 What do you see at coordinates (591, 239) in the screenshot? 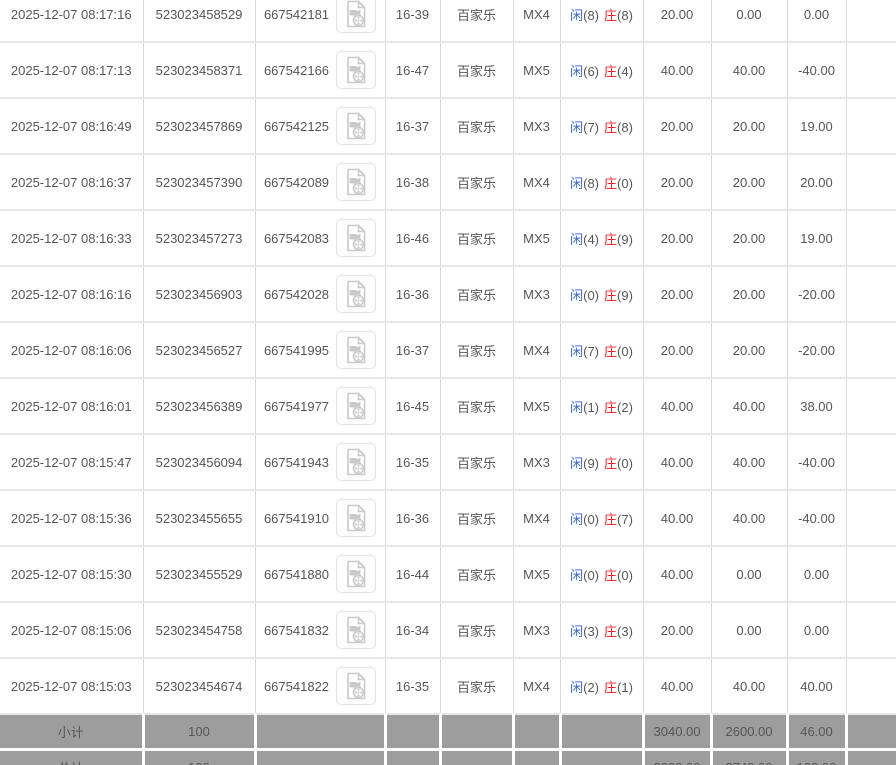
I see `player-score: (4)` at bounding box center [591, 239].